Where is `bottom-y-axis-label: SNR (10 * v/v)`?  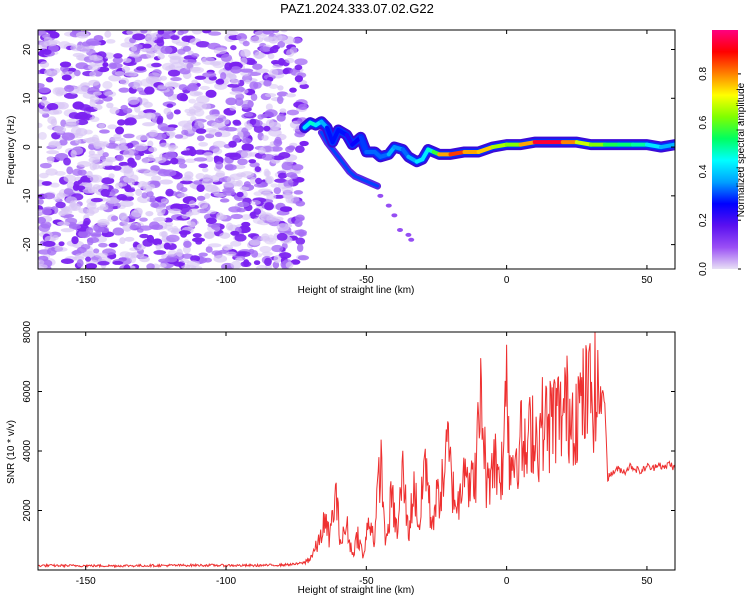 bottom-y-axis-label: SNR (10 * v/v) is located at coordinates (11, 452).